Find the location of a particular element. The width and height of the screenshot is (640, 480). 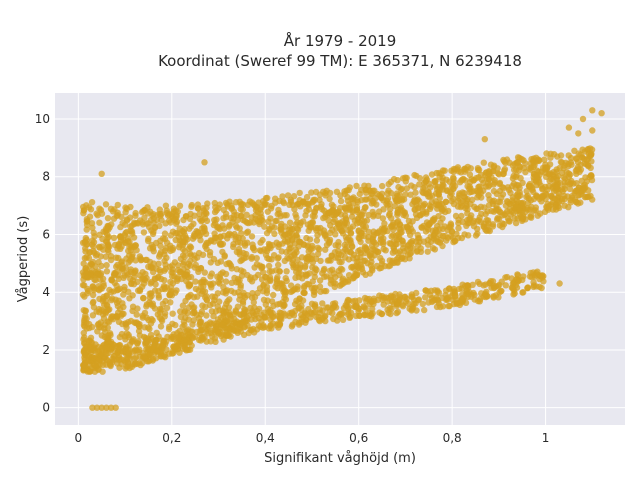

y-tick-labels: 0 2 4 6 8 10 is located at coordinates (42, 263).